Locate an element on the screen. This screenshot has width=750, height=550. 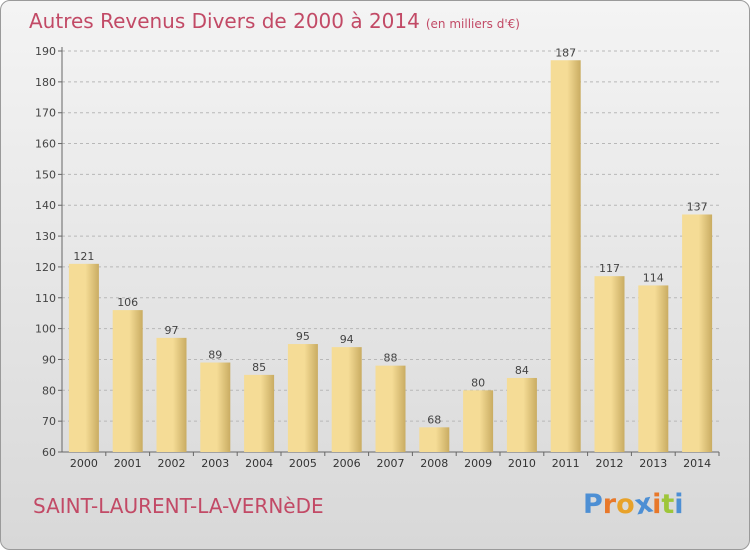
data-label: 88 is located at coordinates (391, 358).